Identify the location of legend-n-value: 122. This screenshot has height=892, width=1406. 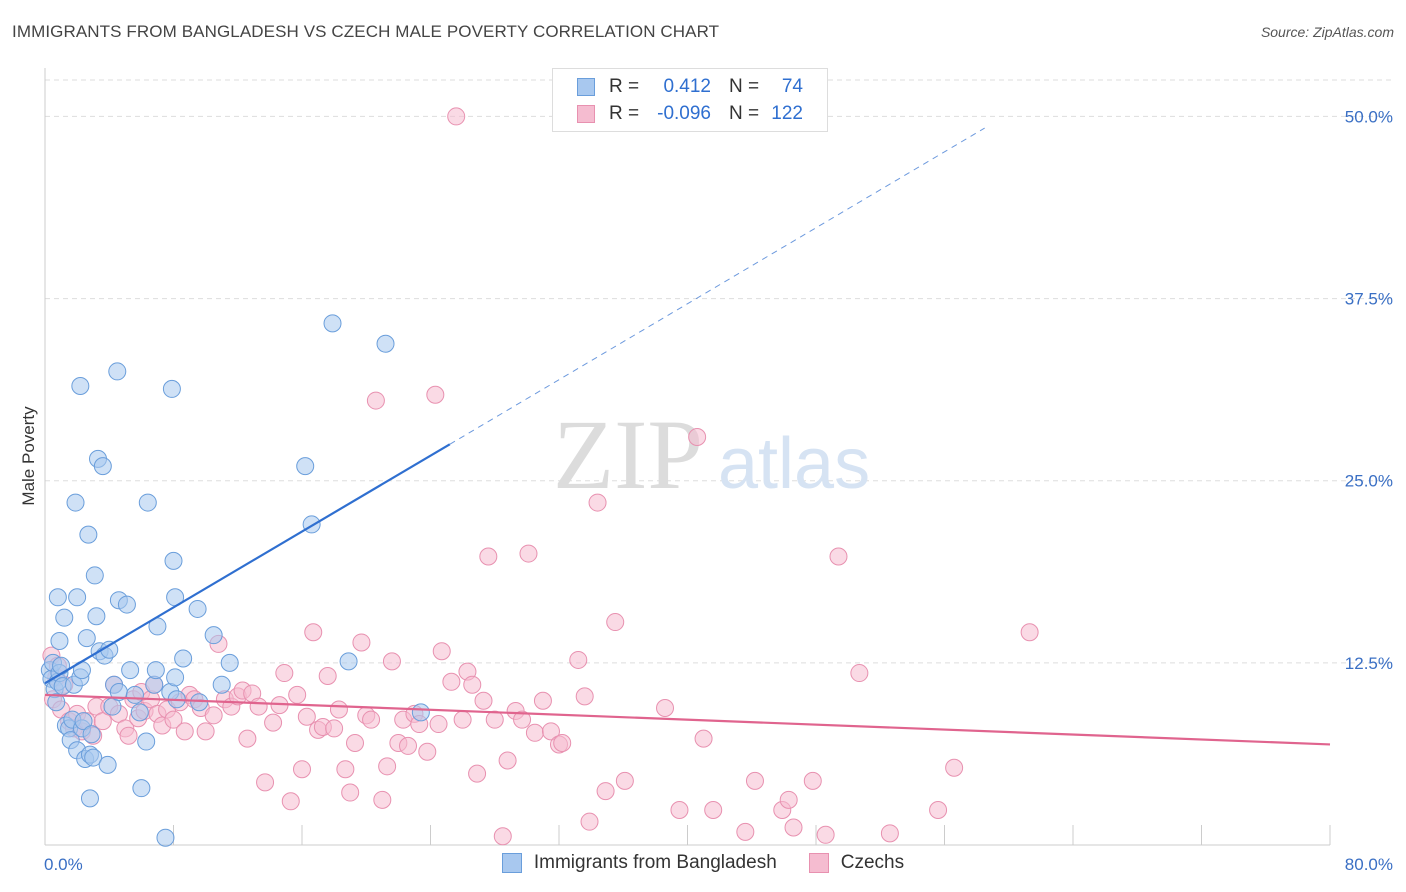
(787, 113).